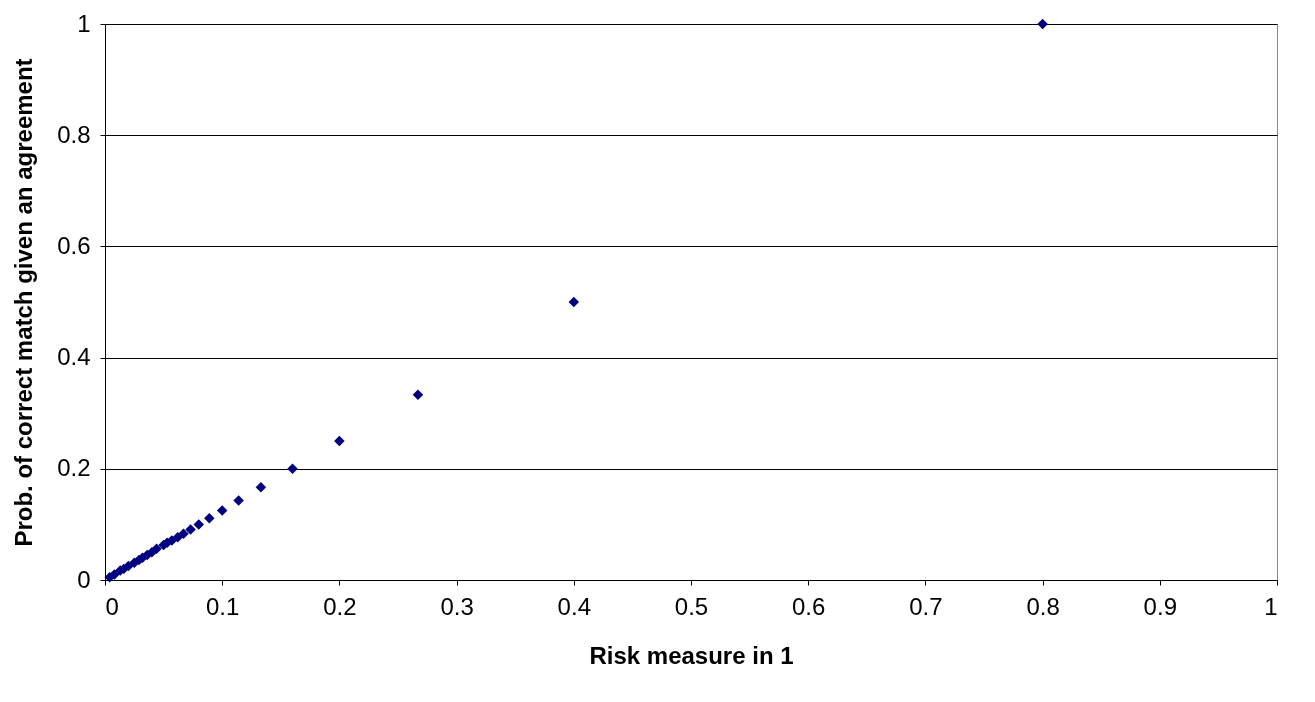  Describe the element at coordinates (809, 606) in the screenshot. I see `x-tick-label: 0.6` at that location.